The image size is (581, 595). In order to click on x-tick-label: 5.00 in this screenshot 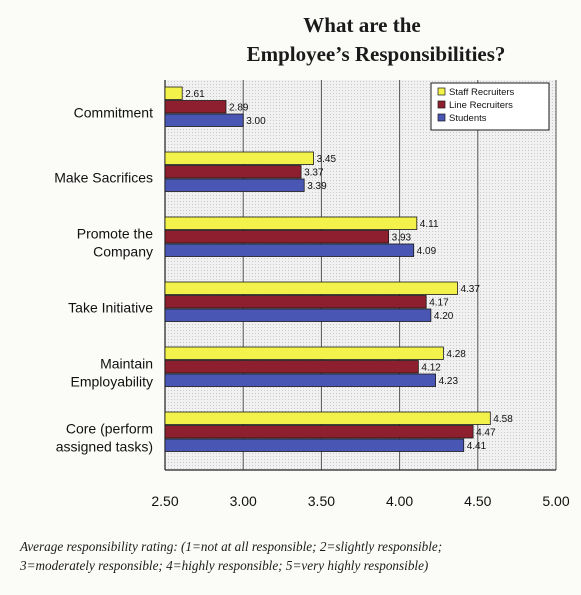, I will do `click(555, 501)`.